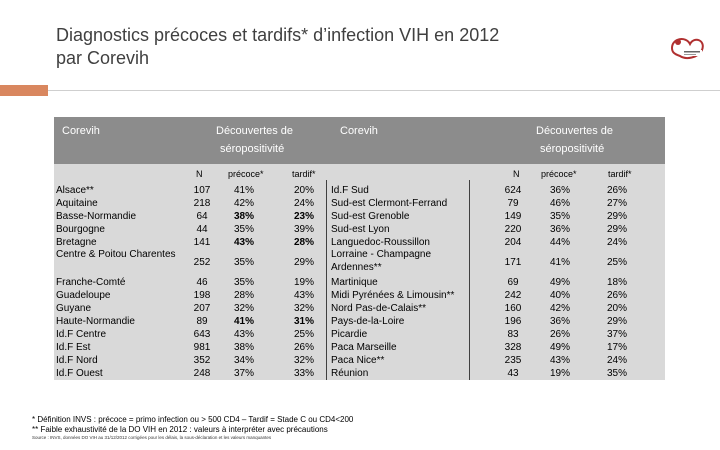  What do you see at coordinates (190, 360) in the screenshot?
I see `table-row: Id.F Nord 352 34% 32%` at bounding box center [190, 360].